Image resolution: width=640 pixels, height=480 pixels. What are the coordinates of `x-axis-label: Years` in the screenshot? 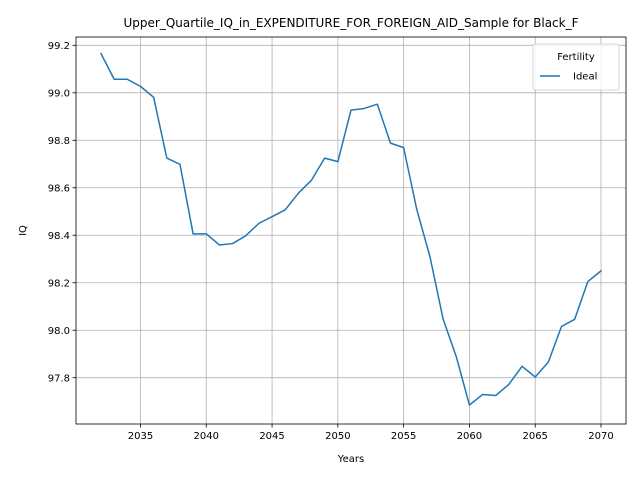 It's located at (350, 459).